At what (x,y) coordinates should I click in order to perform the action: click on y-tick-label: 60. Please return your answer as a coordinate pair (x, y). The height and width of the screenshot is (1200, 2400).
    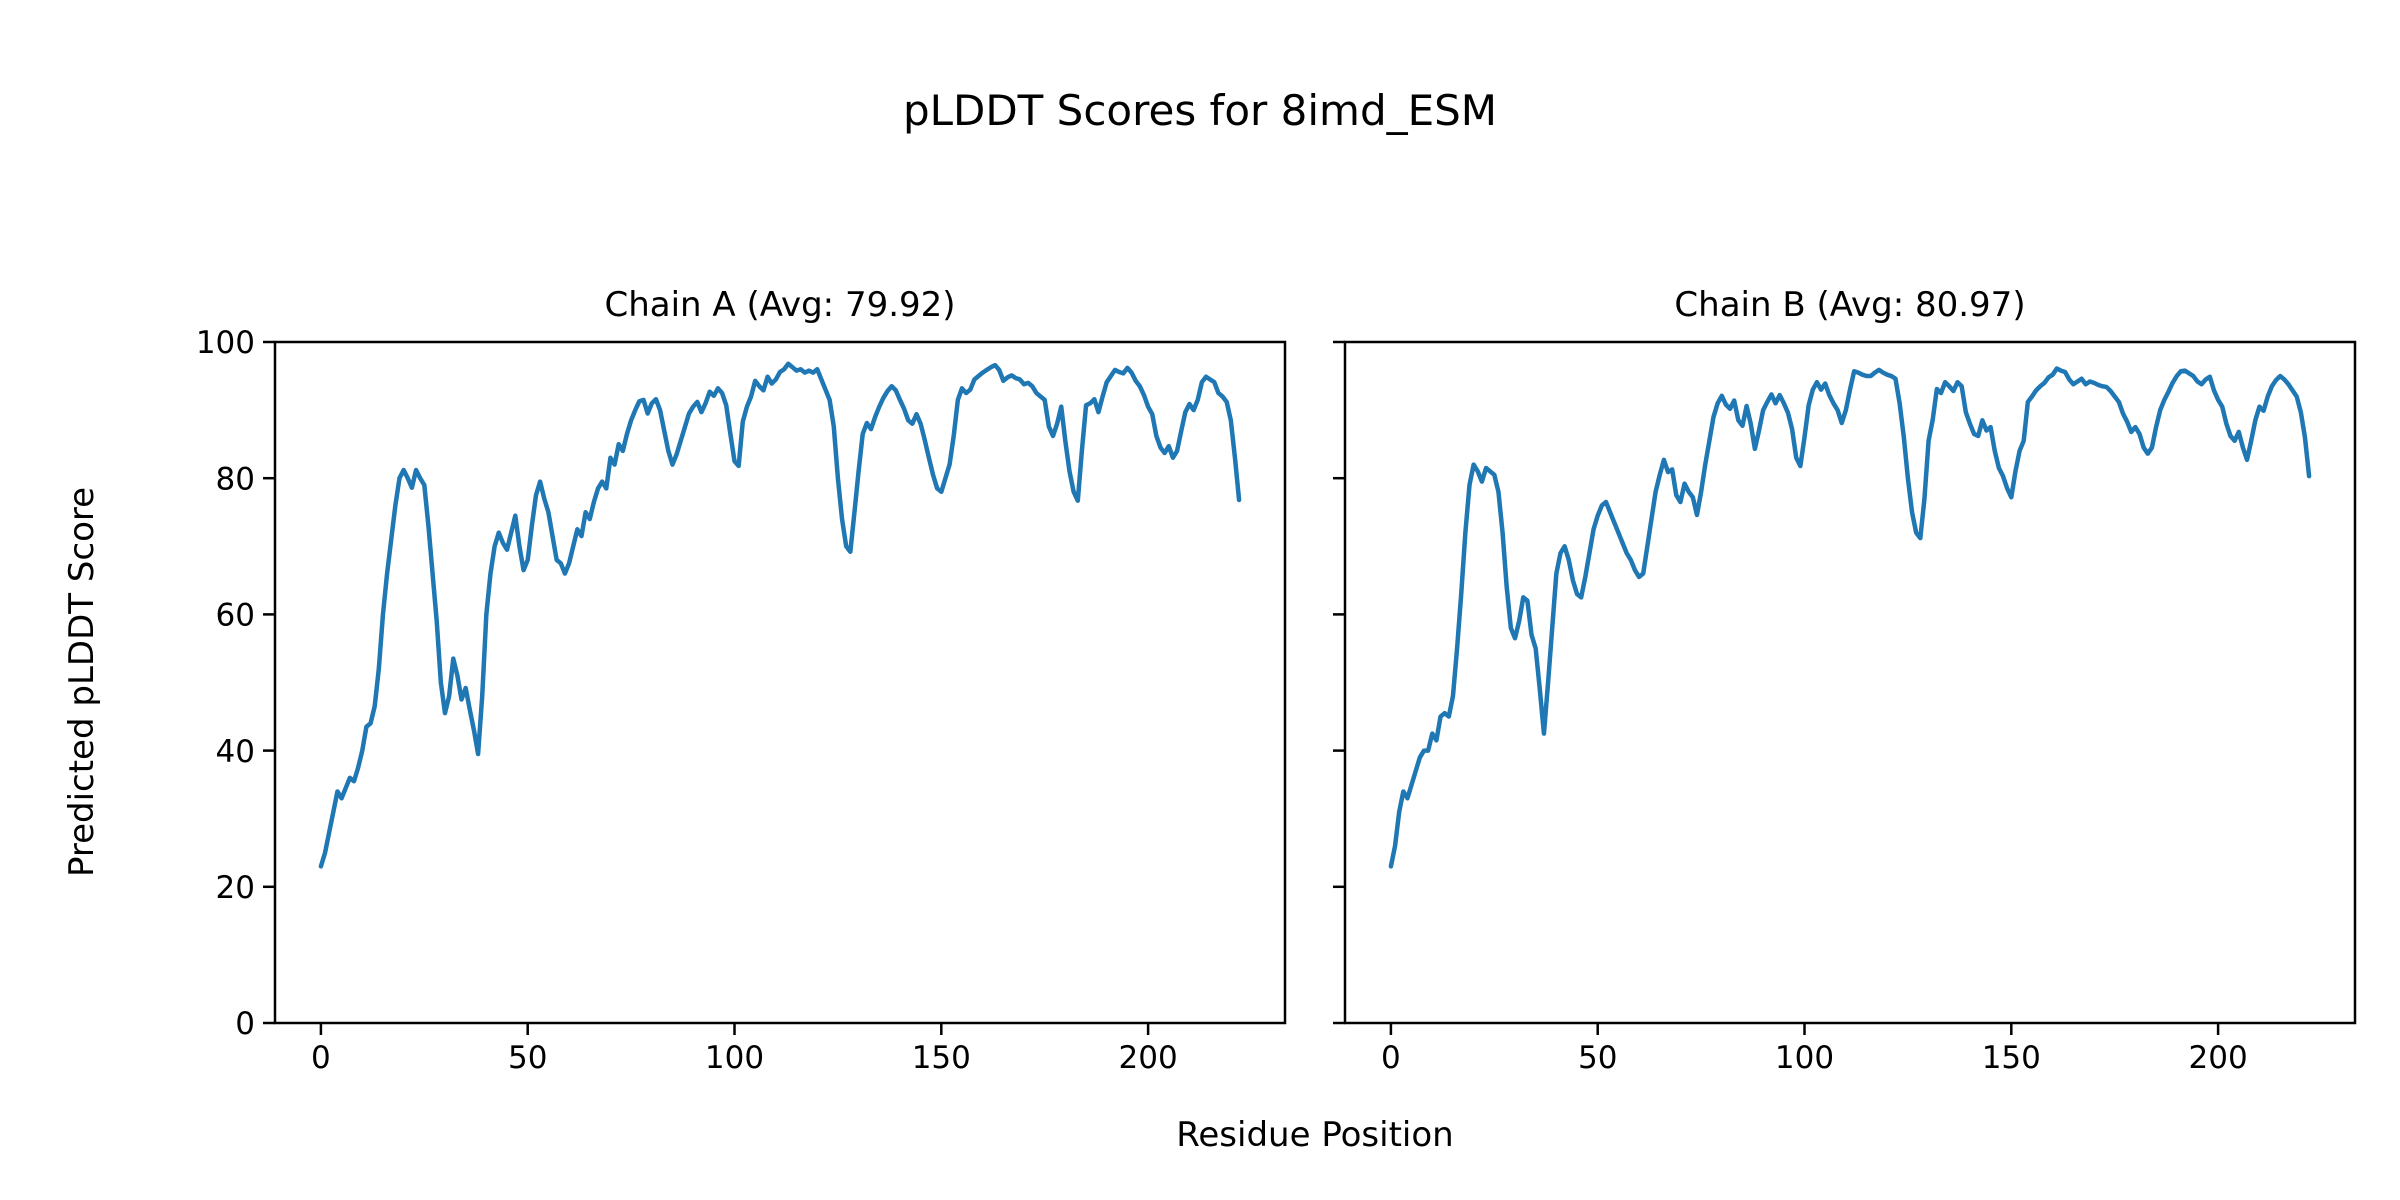
    Looking at the image, I should click on (235, 616).